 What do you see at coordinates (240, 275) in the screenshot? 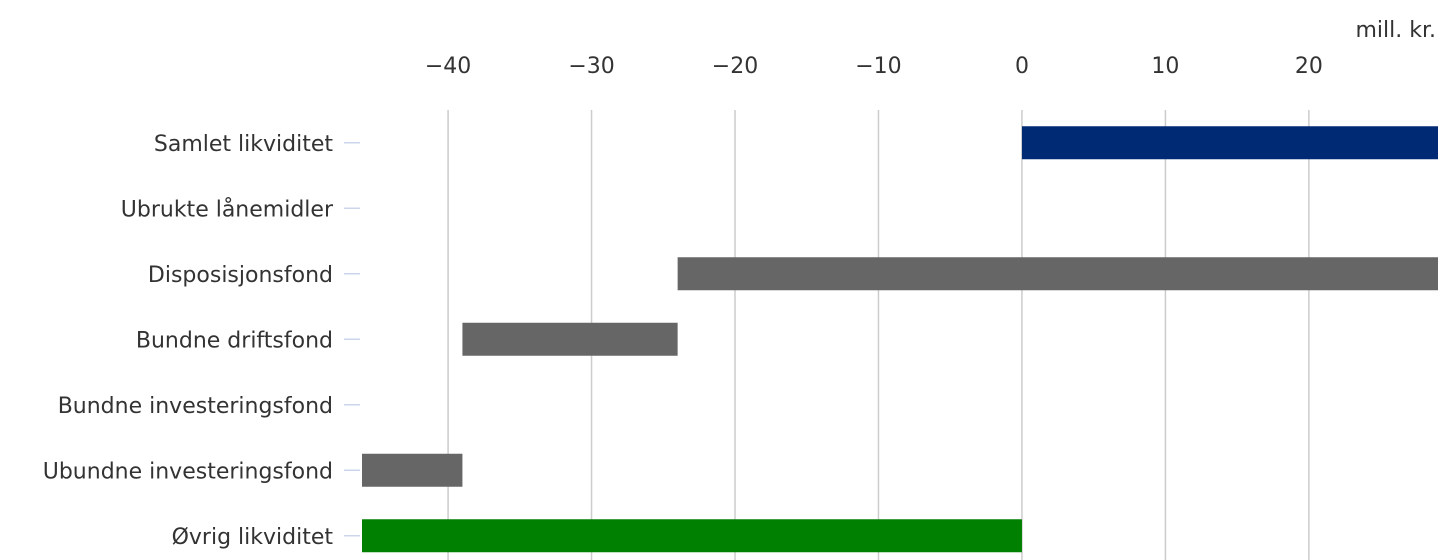
I see `category-label: Disposisjonsfond` at bounding box center [240, 275].